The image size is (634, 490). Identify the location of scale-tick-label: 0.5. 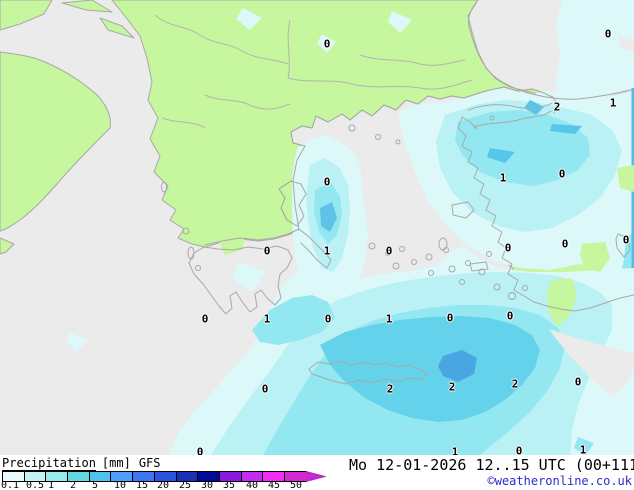
(35, 485).